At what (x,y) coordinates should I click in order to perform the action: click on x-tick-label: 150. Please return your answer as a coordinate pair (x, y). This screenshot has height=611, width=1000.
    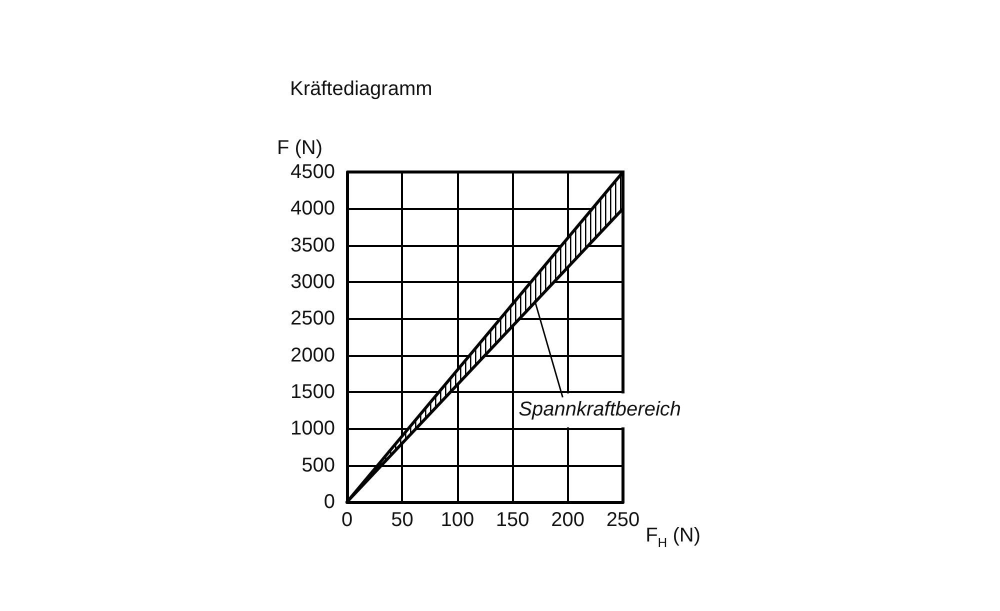
    Looking at the image, I should click on (513, 520).